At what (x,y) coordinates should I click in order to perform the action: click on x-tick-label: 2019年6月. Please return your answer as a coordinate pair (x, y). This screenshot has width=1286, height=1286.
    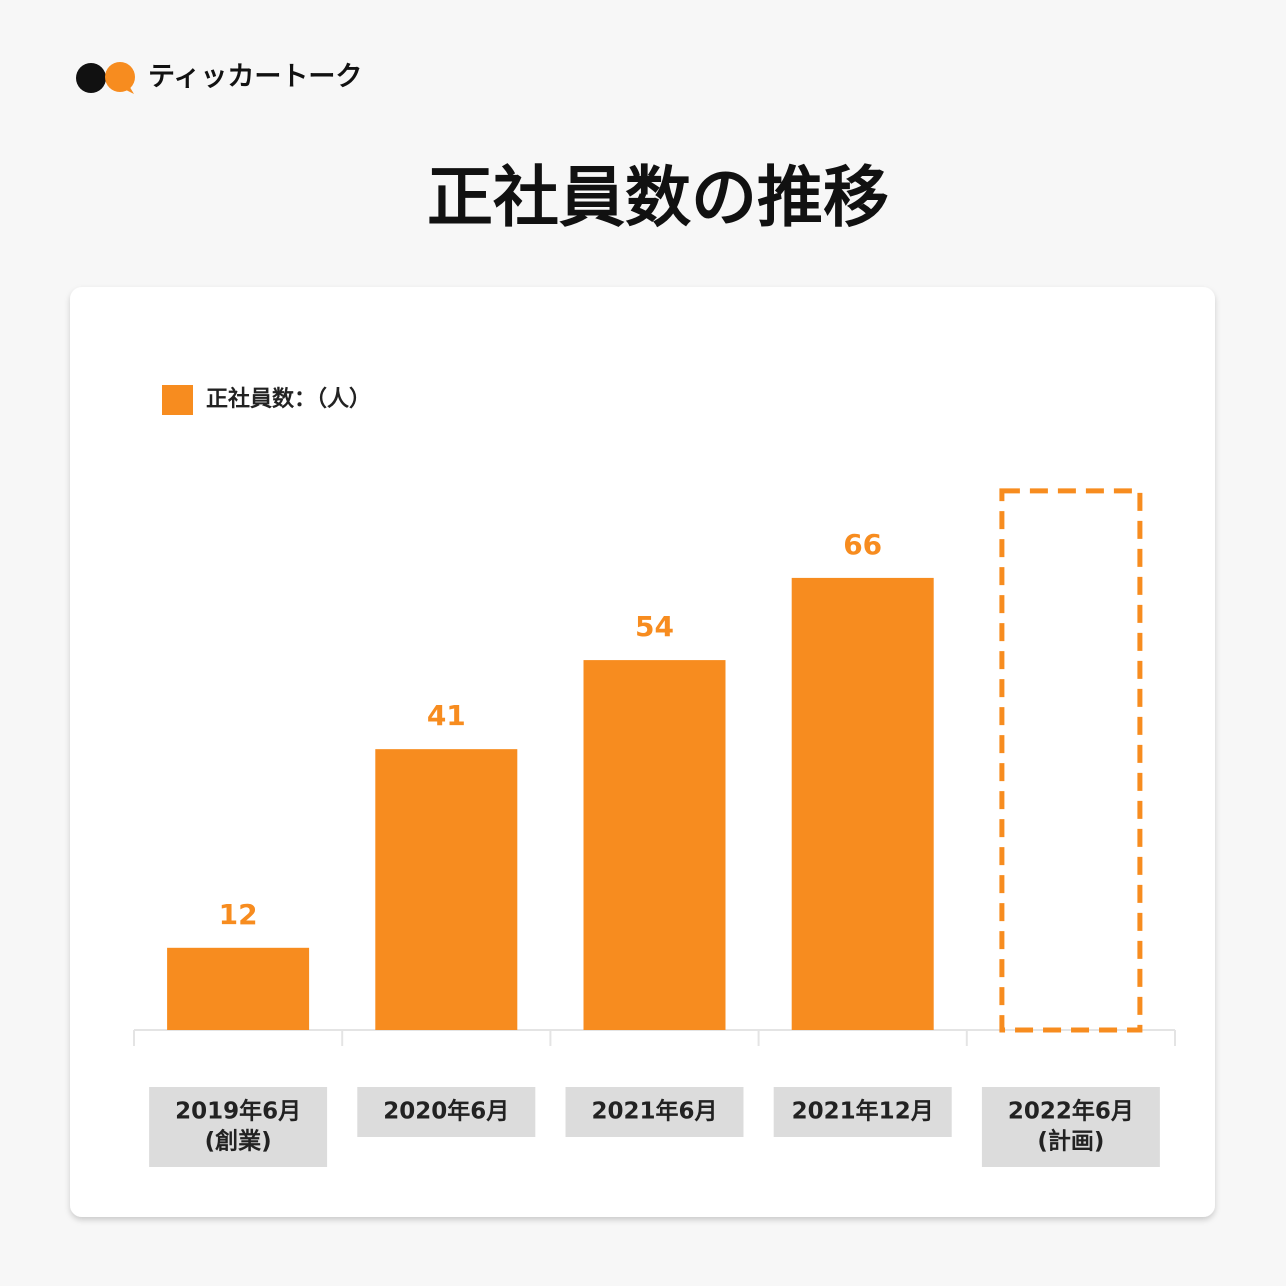
    Looking at the image, I should click on (238, 1111).